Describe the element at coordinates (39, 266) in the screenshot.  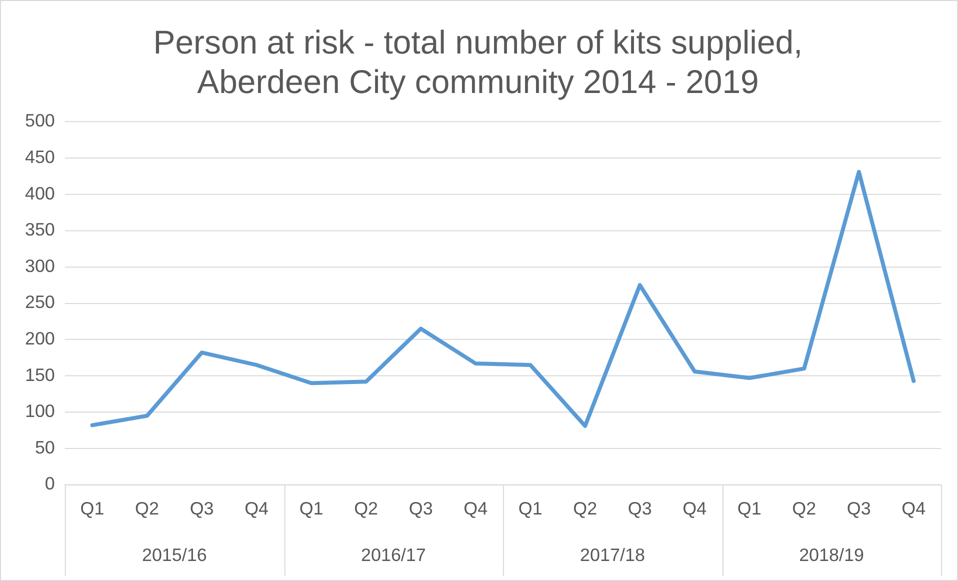
I see `y-tick-label: 300` at that location.